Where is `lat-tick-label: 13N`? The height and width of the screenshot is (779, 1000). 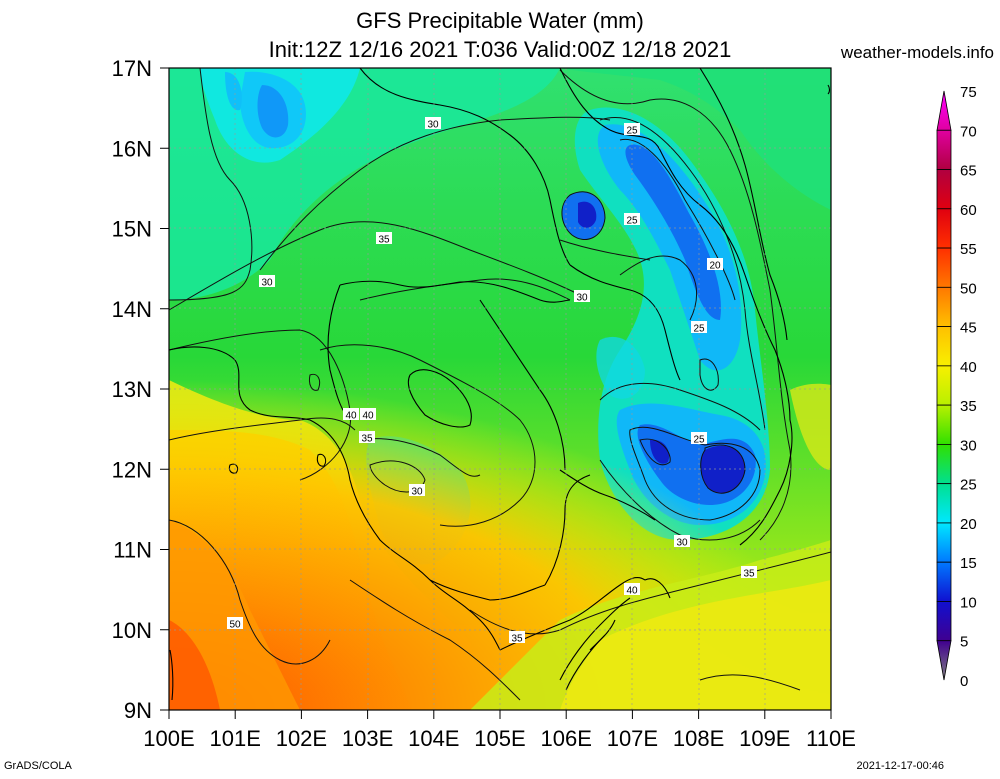
lat-tick-label: 13N is located at coordinates (132, 389).